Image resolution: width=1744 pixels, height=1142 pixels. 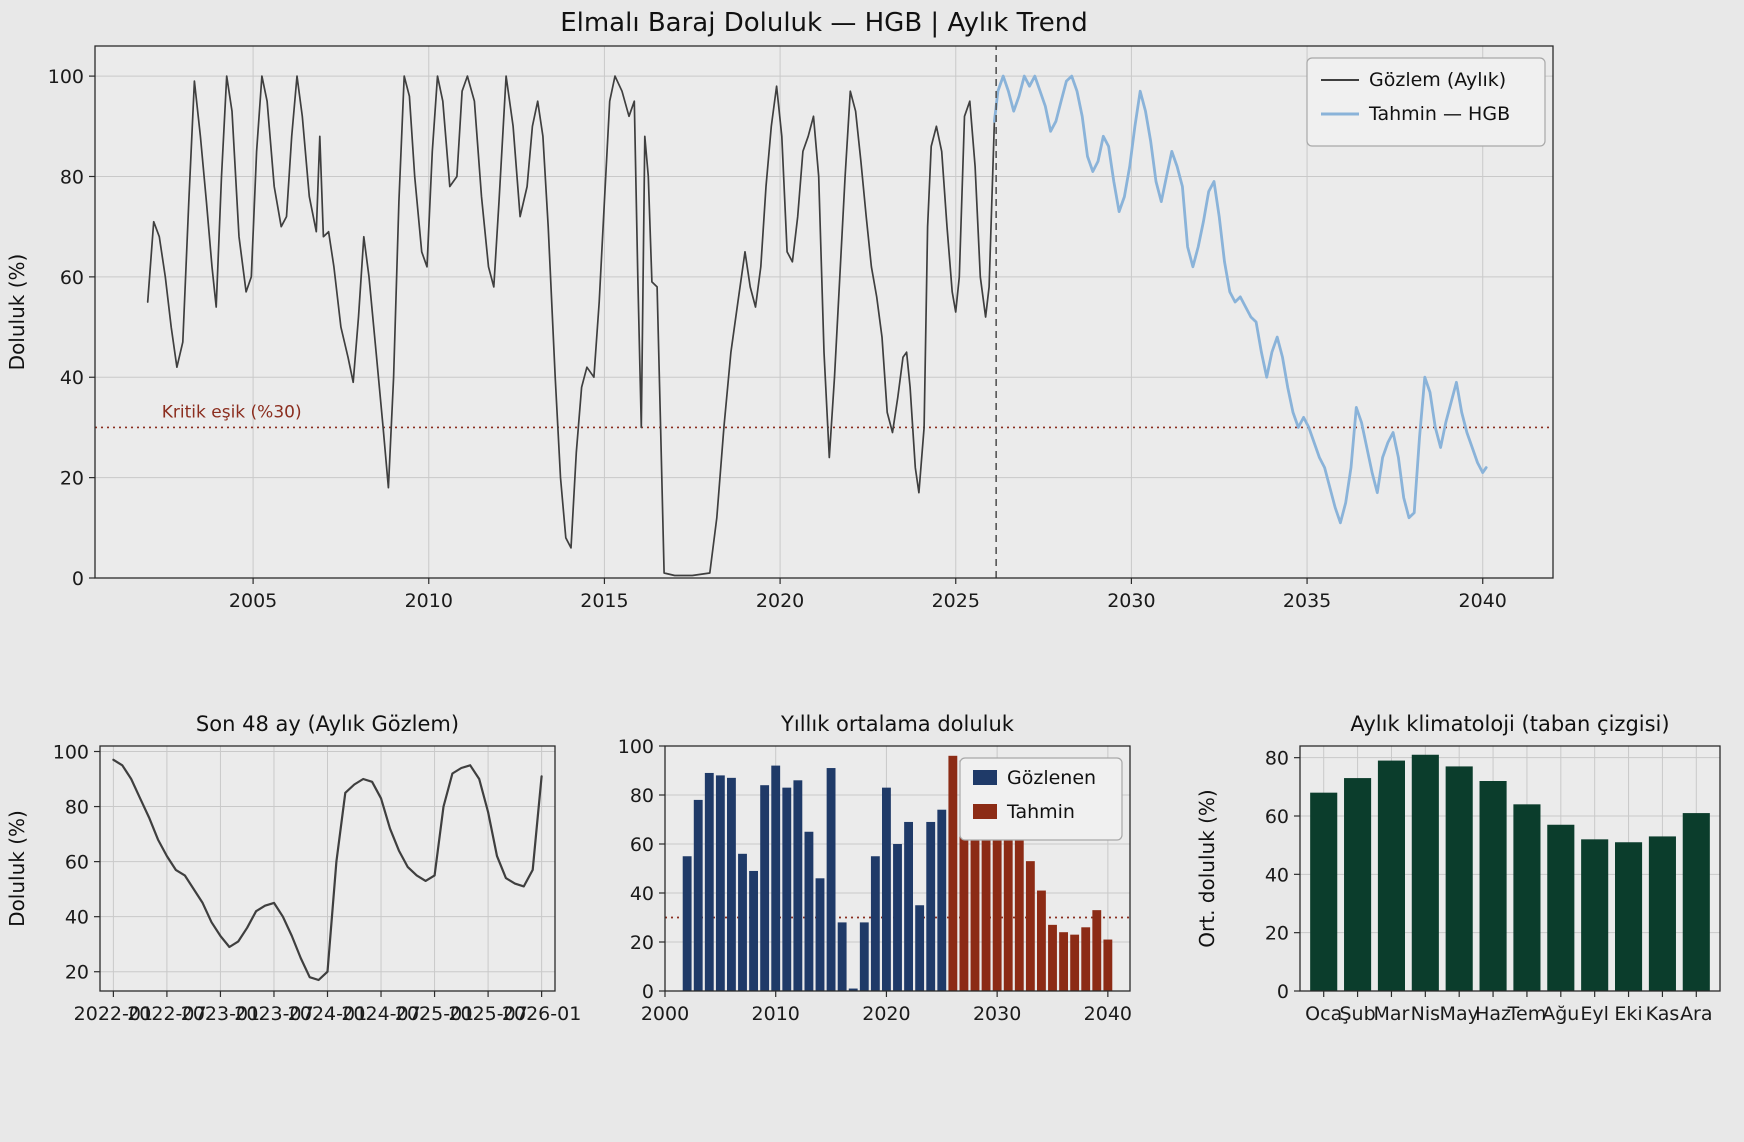 What do you see at coordinates (541, 1014) in the screenshot?
I see `x-tick-label: 2026-01` at bounding box center [541, 1014].